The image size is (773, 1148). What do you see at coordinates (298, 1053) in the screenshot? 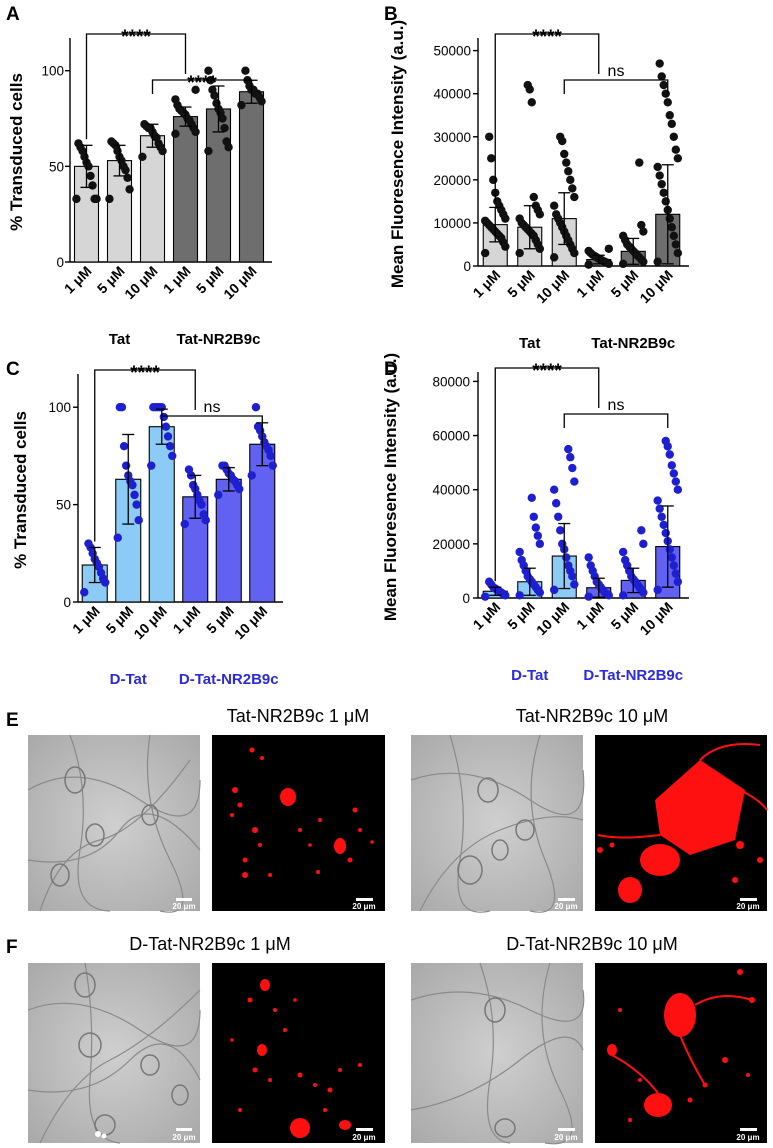
I see `fluorescence-image` at bounding box center [298, 1053].